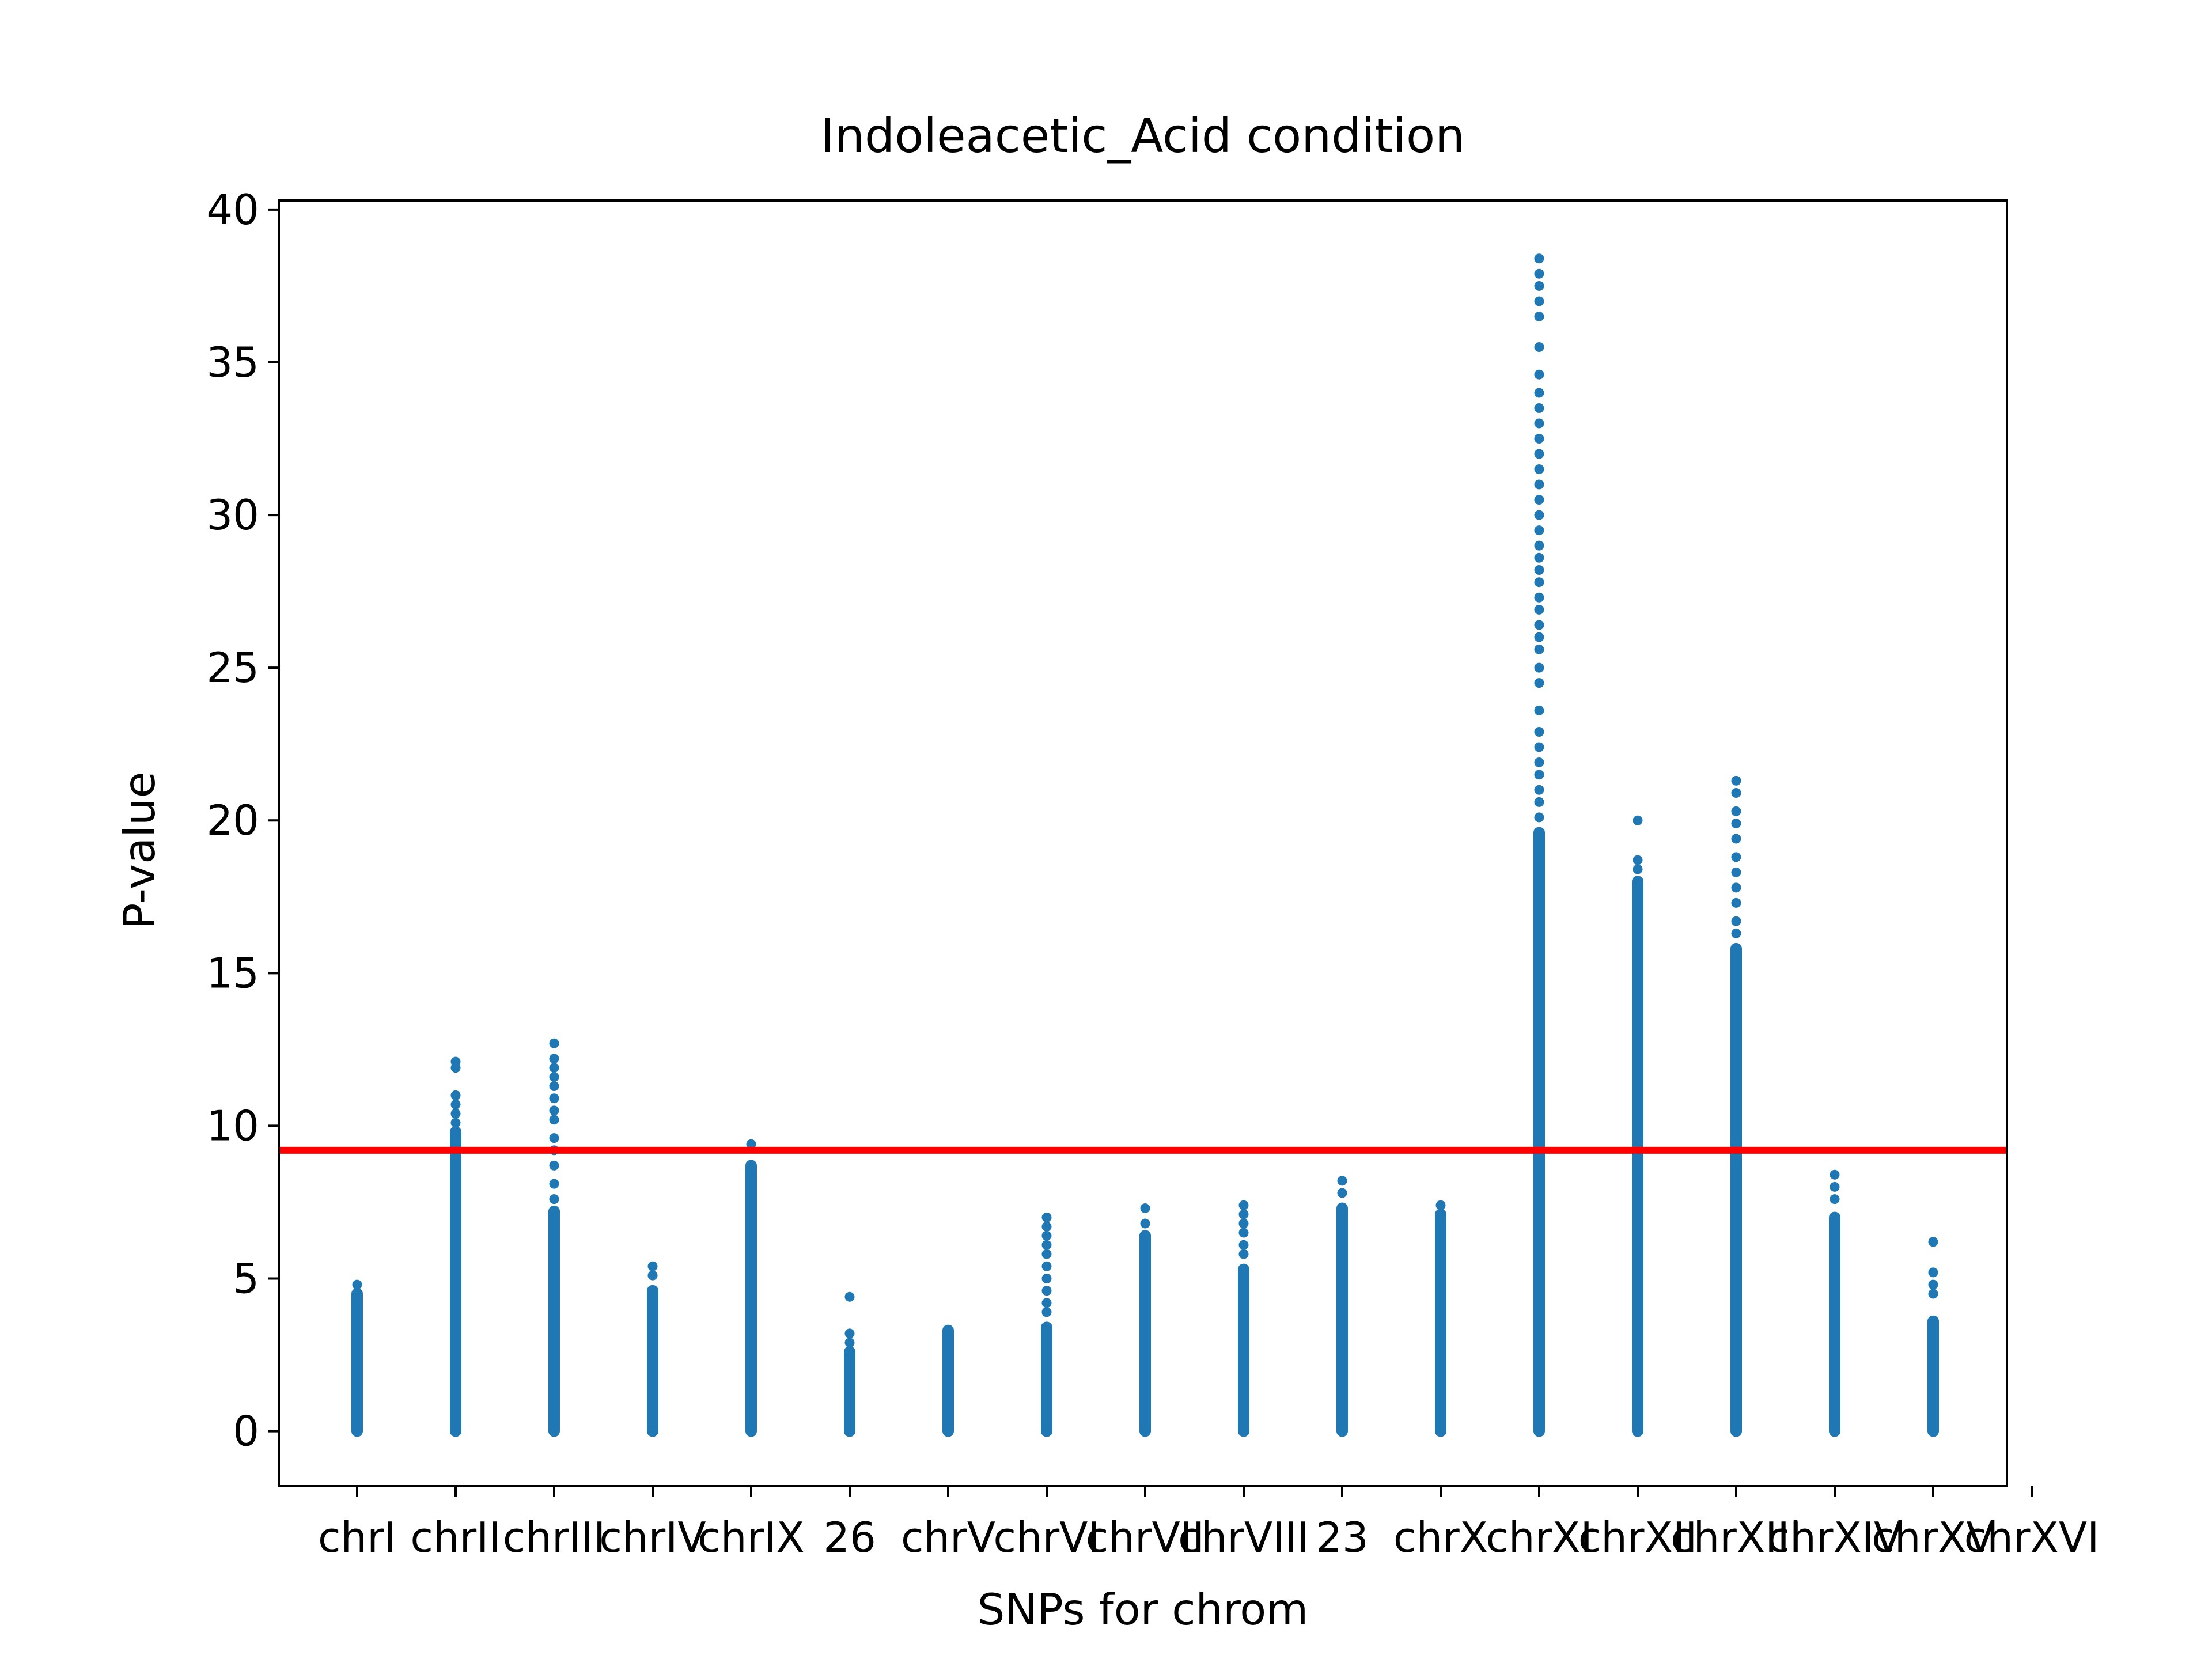  I want to click on x-tick-label: chrIV, so click(652, 1537).